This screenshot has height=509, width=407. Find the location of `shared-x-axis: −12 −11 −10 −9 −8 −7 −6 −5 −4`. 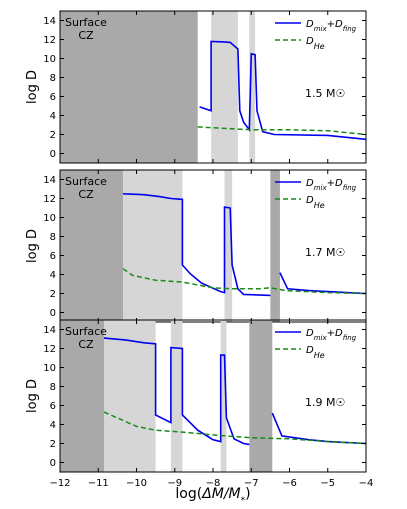

shared-x-axis: −12 −11 −10 −9 −8 −7 −6 −5 −4 is located at coordinates (211, 483).